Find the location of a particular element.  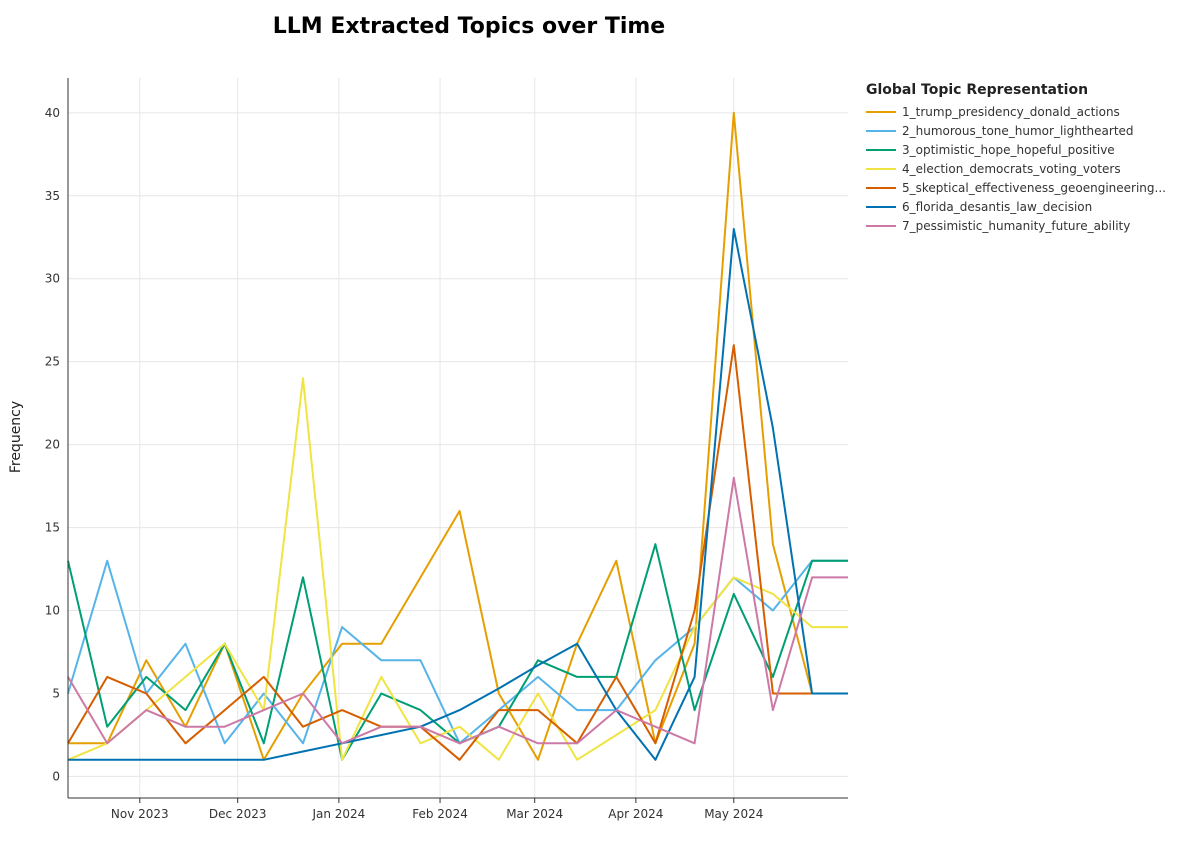

legend-item-2: 2_humorous_tone_humor_lighthearted is located at coordinates (1024, 130).